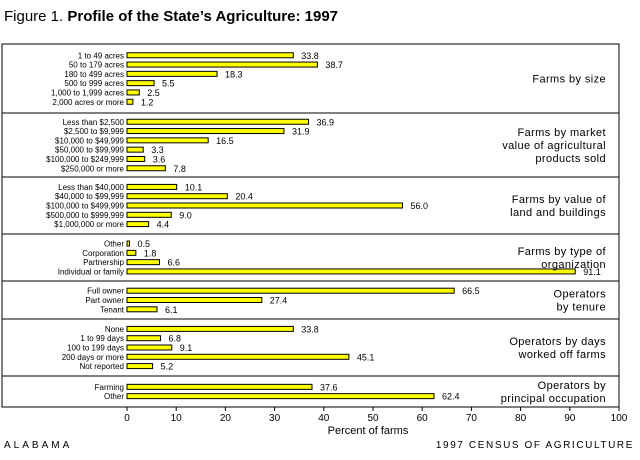 This screenshot has height=460, width=640. What do you see at coordinates (557, 342) in the screenshot?
I see `panel-title: Operators by days` at bounding box center [557, 342].